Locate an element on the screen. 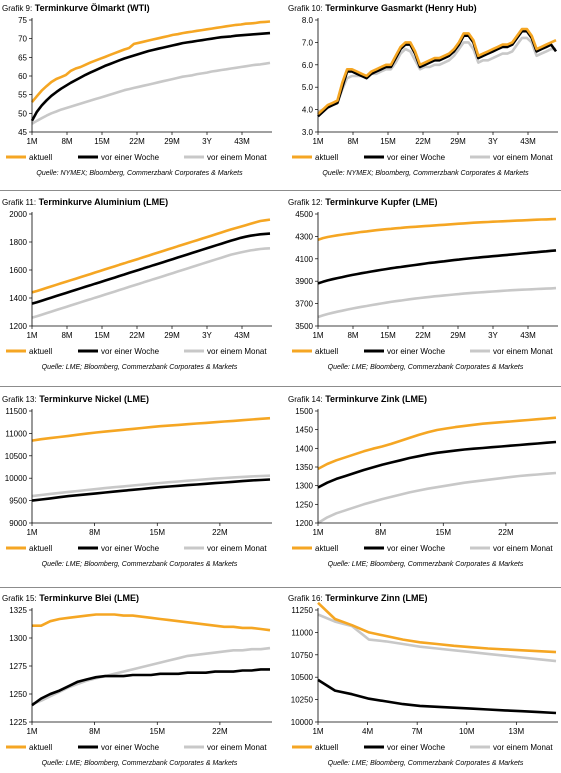 This screenshot has width=561, height=773. chart-title: Grafik 16: Terminkurve Zinn (LME) is located at coordinates (358, 598).